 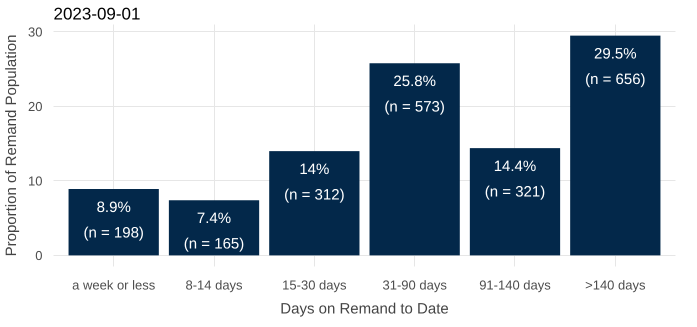 What do you see at coordinates (214, 231) in the screenshot?
I see `data-label: 7.4% (n = 165)` at bounding box center [214, 231].